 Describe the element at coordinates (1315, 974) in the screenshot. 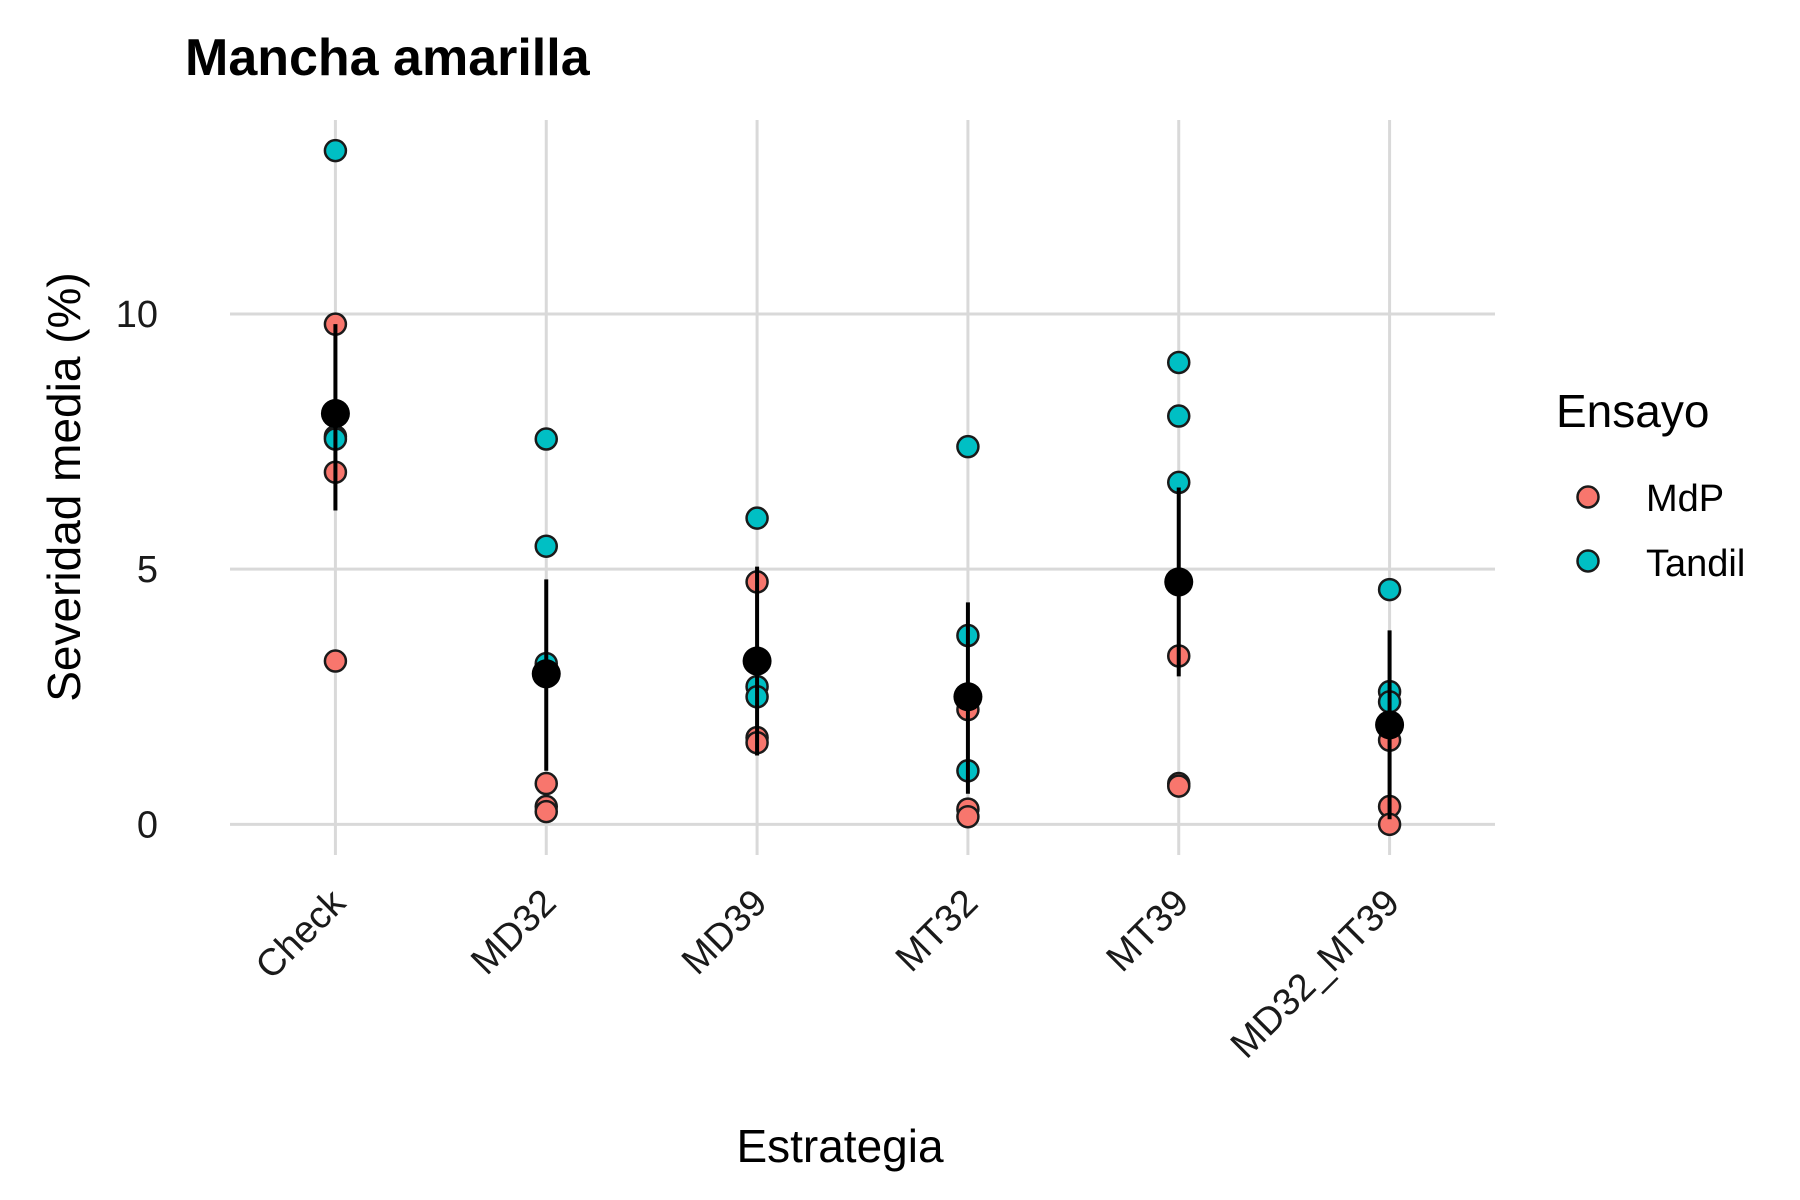

I see `x-tick-label: MD32_MT39` at that location.